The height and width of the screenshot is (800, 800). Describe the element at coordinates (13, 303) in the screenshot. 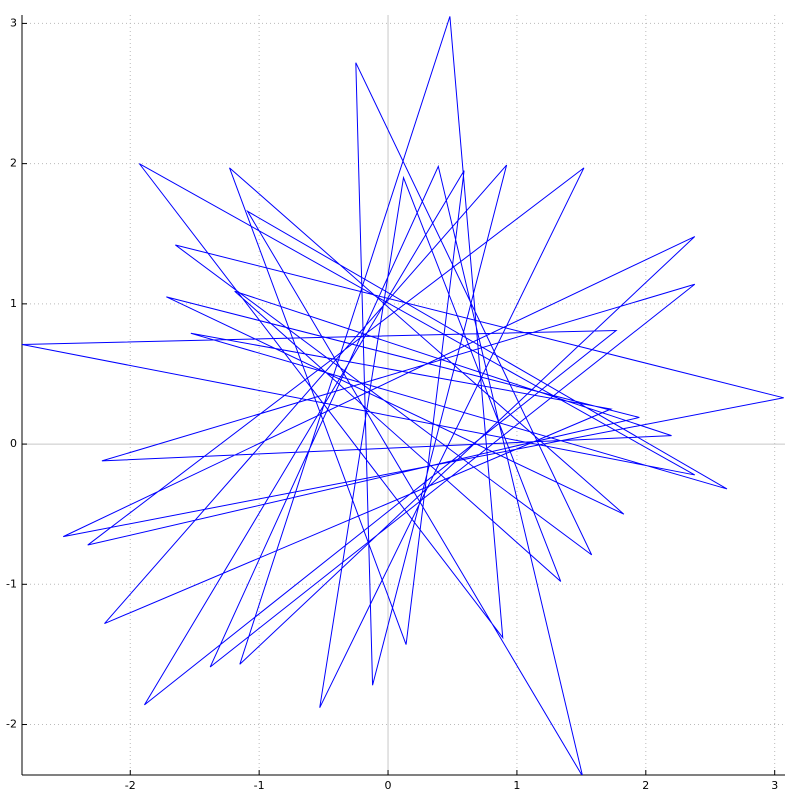

I see `y-tick-label: 1` at that location.